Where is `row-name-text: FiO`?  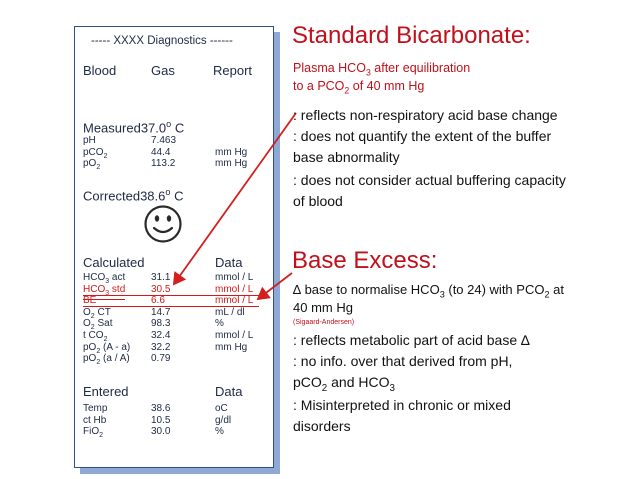
row-name-text: FiO is located at coordinates (91, 431).